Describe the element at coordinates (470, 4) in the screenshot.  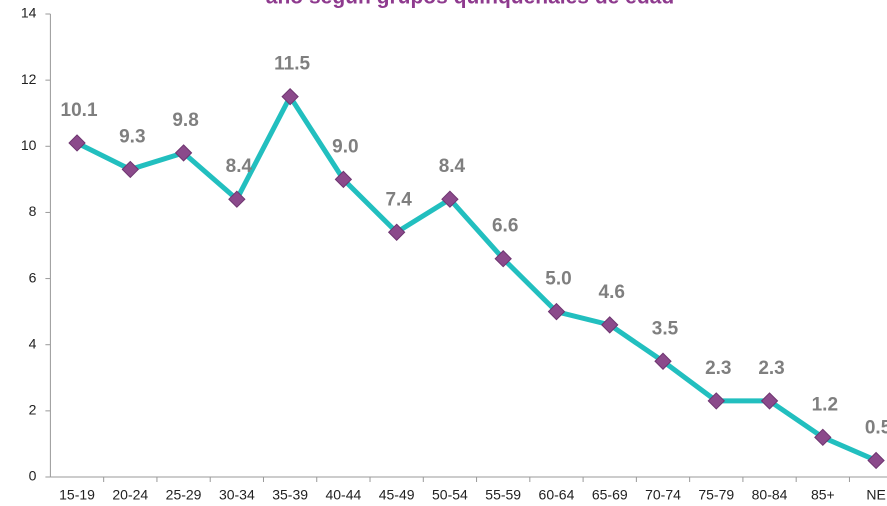
I see `chart-title: año según grupos quinquenales de edad` at that location.